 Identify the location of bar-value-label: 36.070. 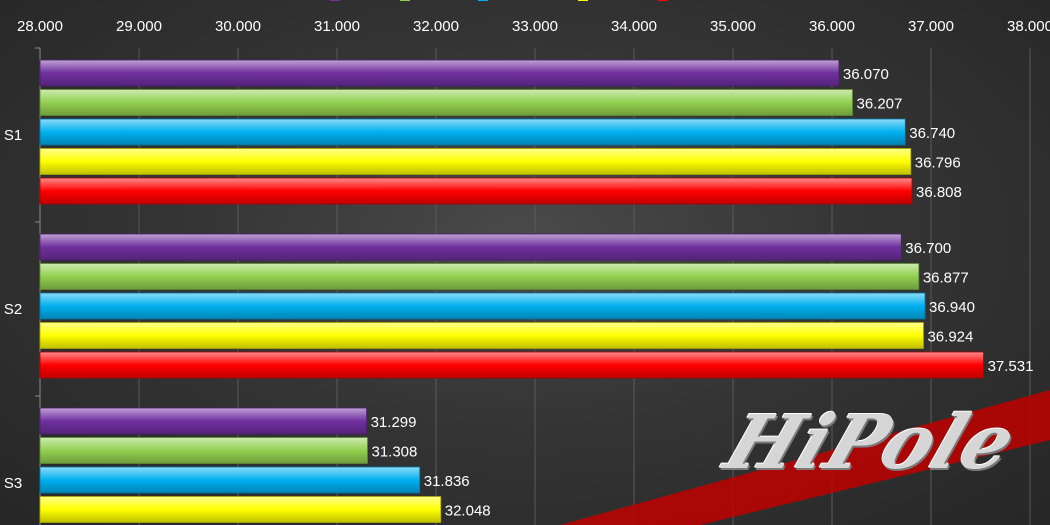
(866, 74).